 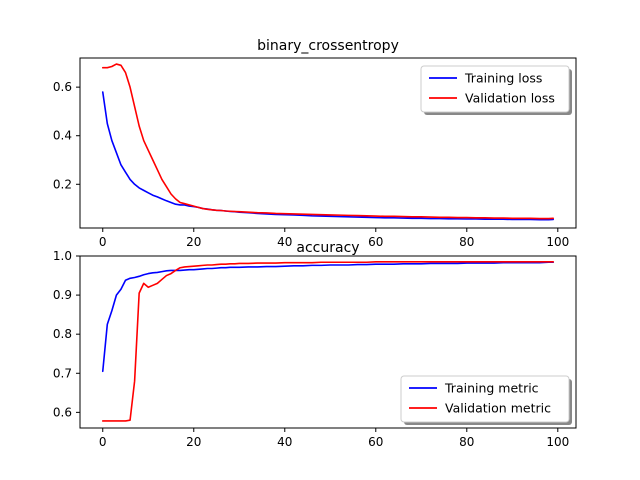 I want to click on loss-x-tick-label: 40, so click(x=284, y=242).